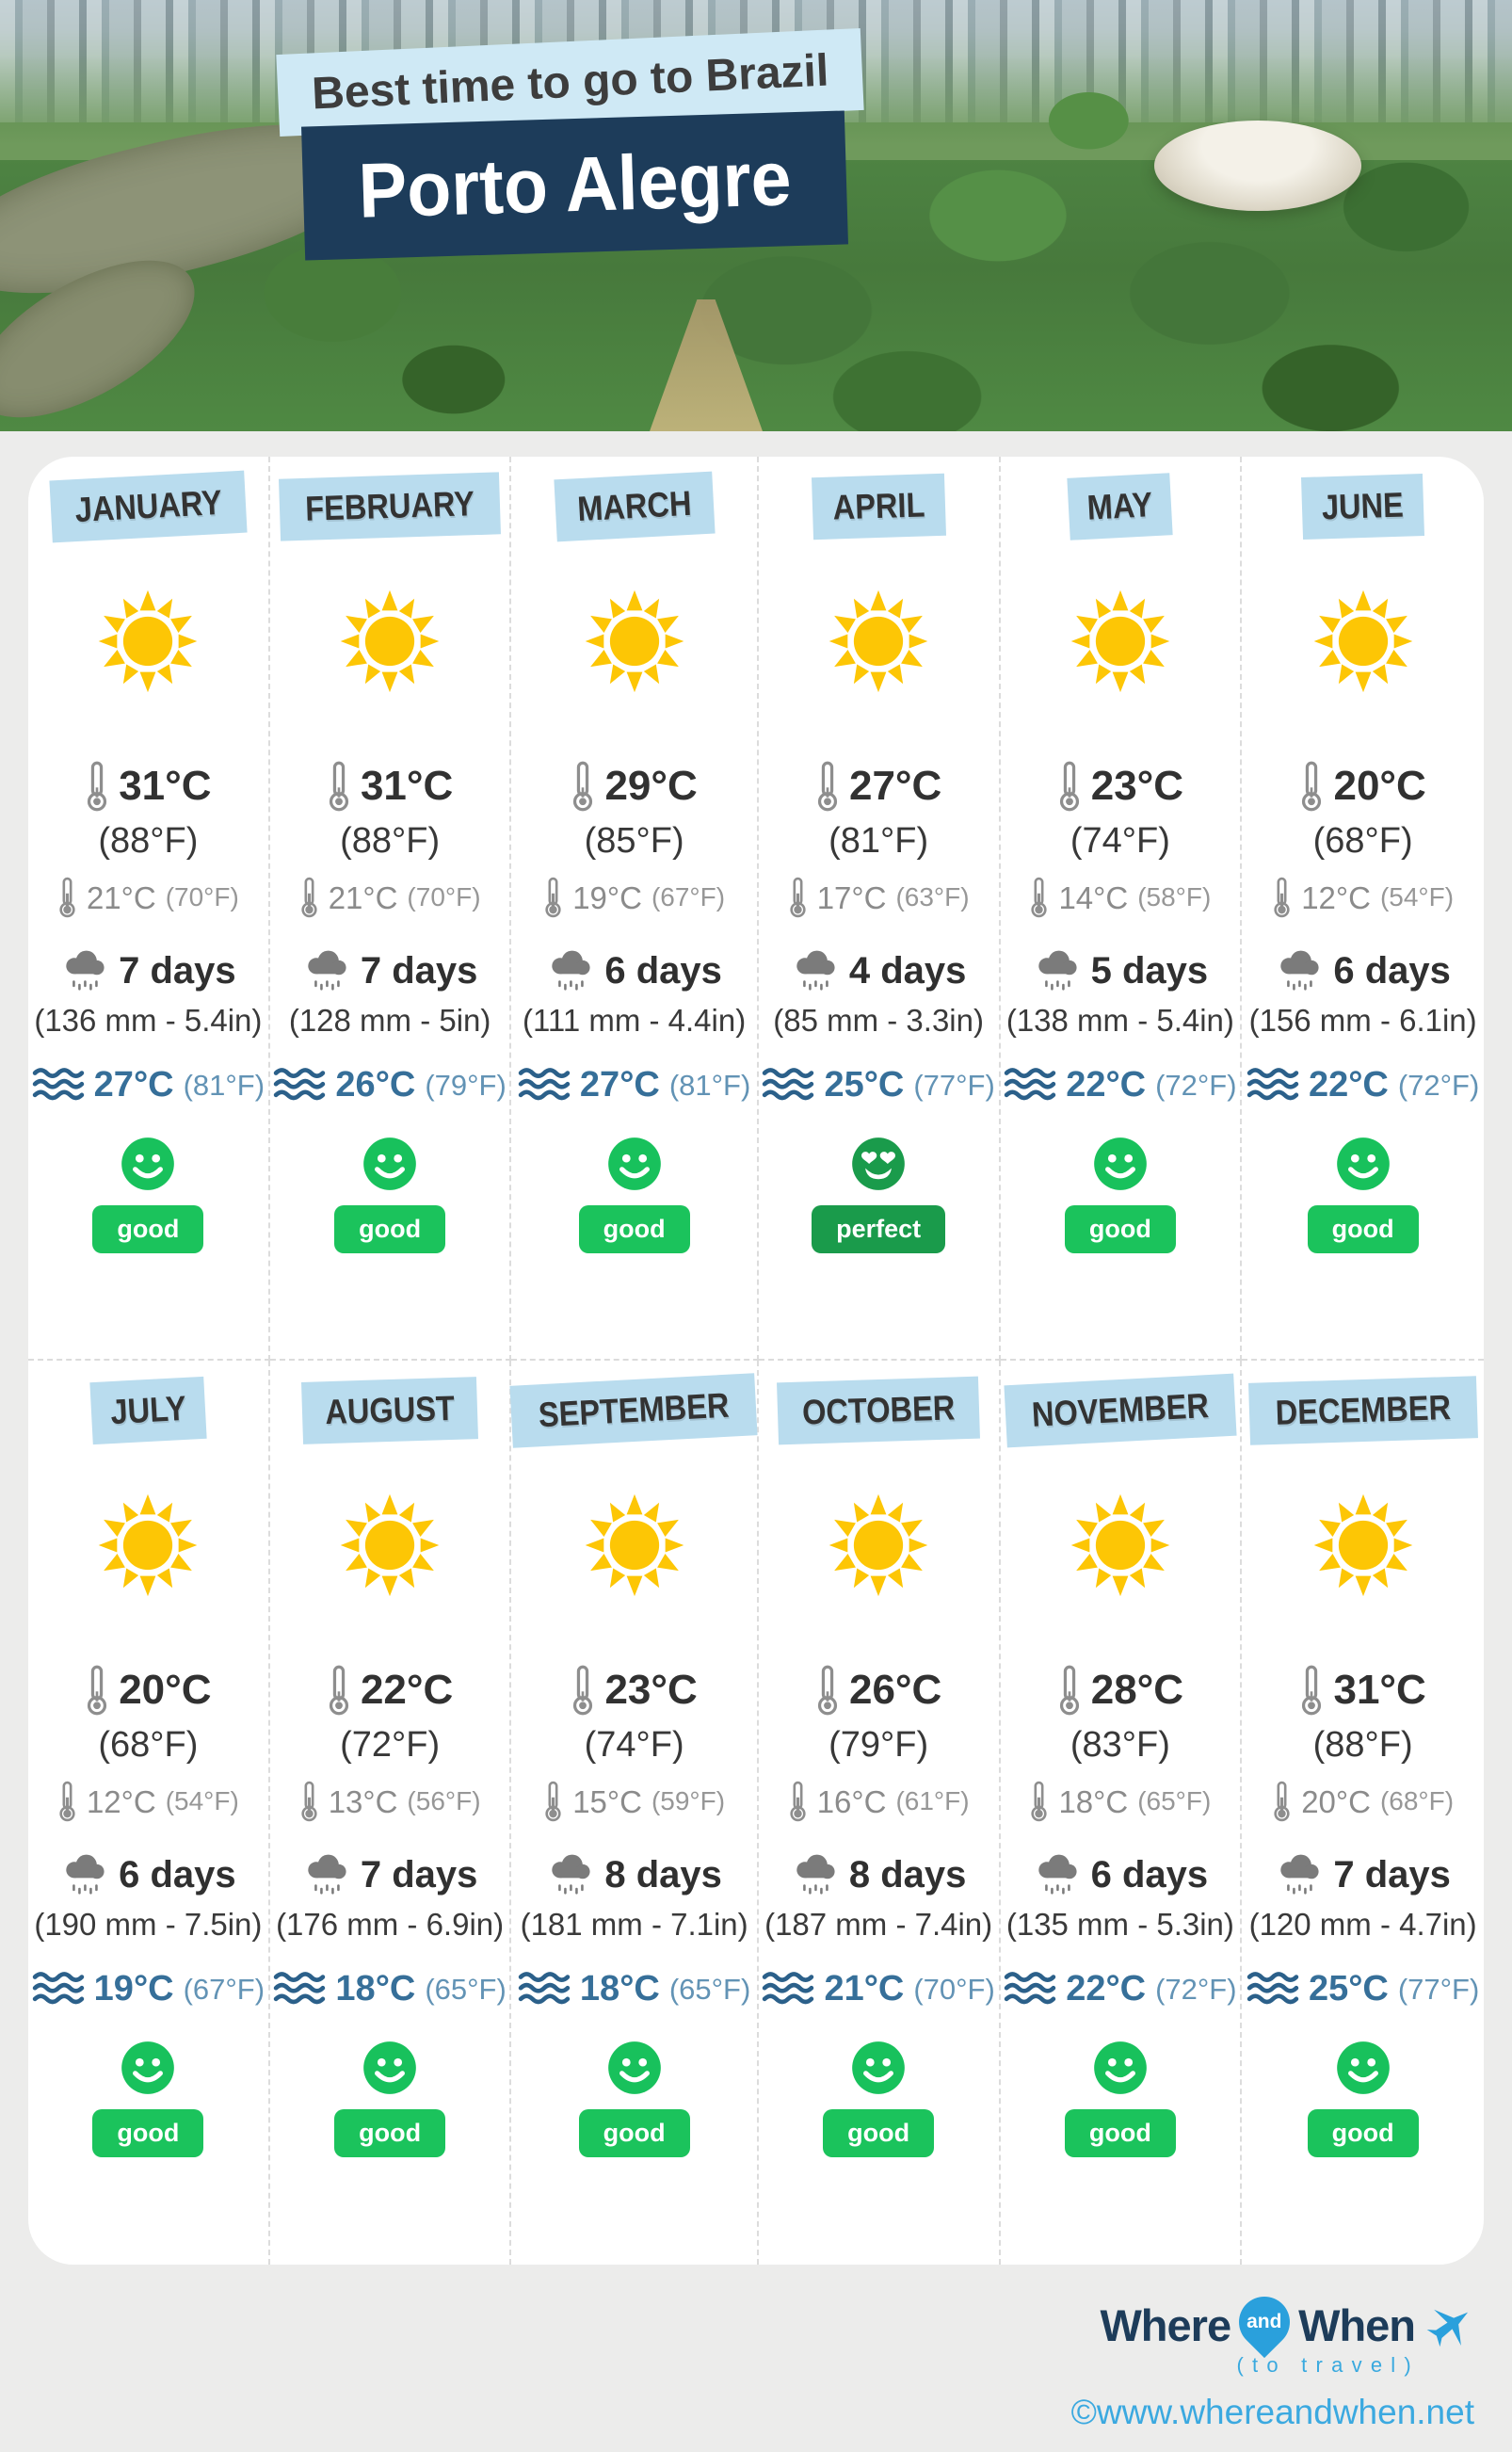 The width and height of the screenshot is (1512, 2452). What do you see at coordinates (878, 1020) in the screenshot?
I see `rainfall-amount: (85 mm - 3.3in)` at bounding box center [878, 1020].